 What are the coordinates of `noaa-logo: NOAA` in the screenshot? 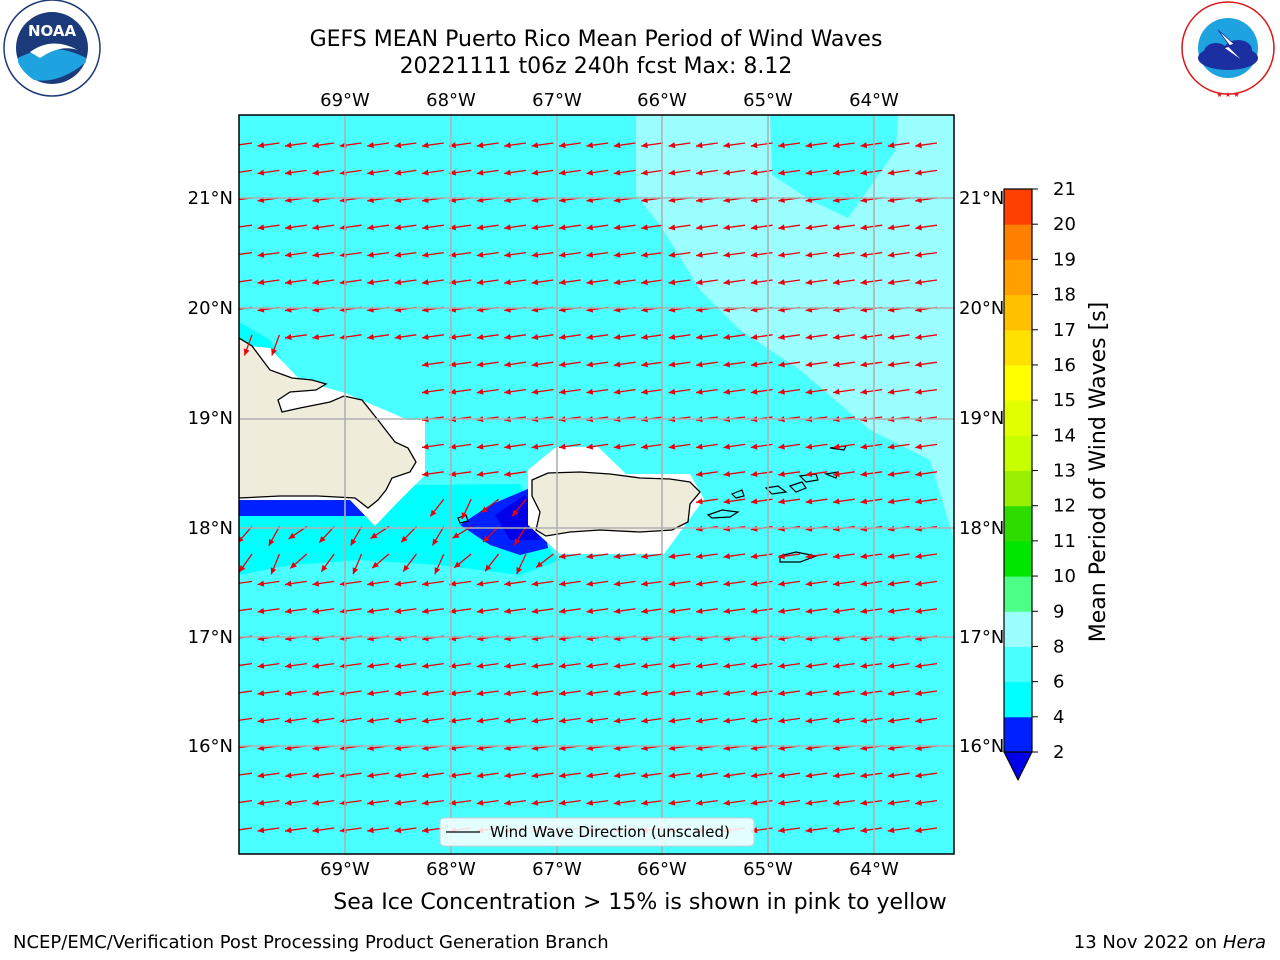 It's located at (52, 48).